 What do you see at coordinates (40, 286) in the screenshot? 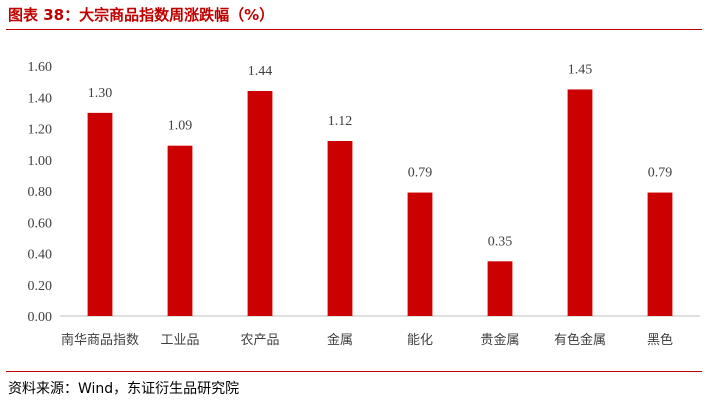
I see `y-tick-label: 0.20` at bounding box center [40, 286].